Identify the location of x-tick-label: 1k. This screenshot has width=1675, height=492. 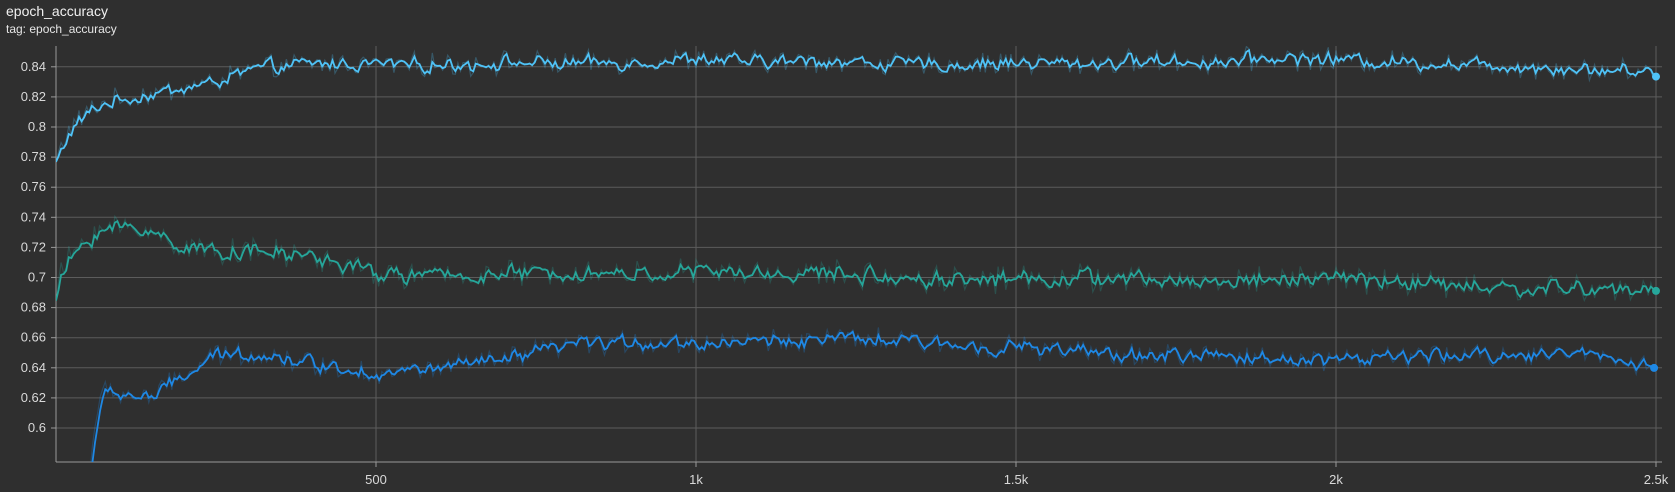
(696, 479).